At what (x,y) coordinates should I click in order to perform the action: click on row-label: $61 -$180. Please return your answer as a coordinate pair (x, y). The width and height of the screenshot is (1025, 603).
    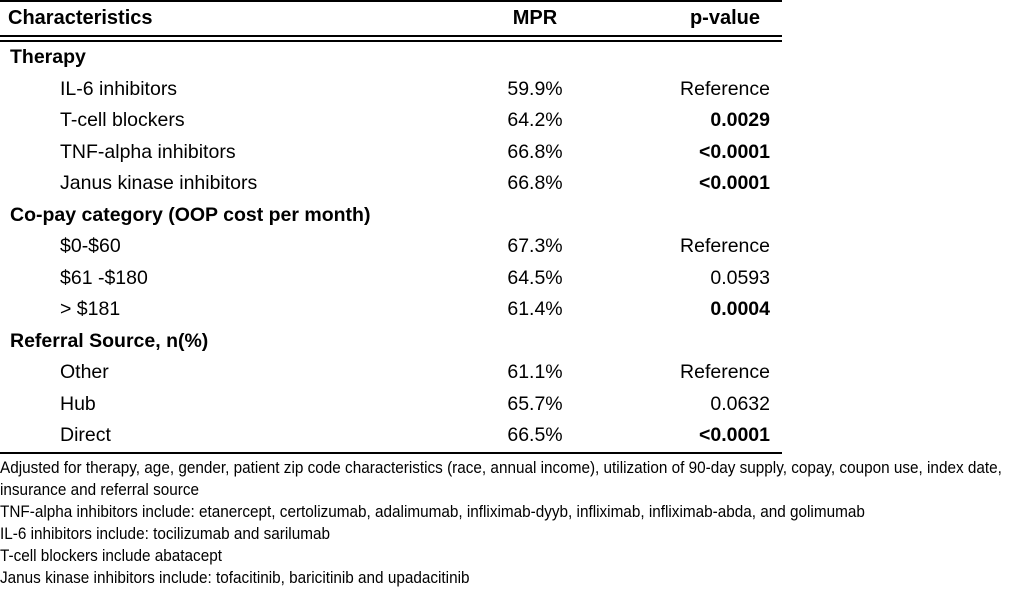
    Looking at the image, I should click on (104, 277).